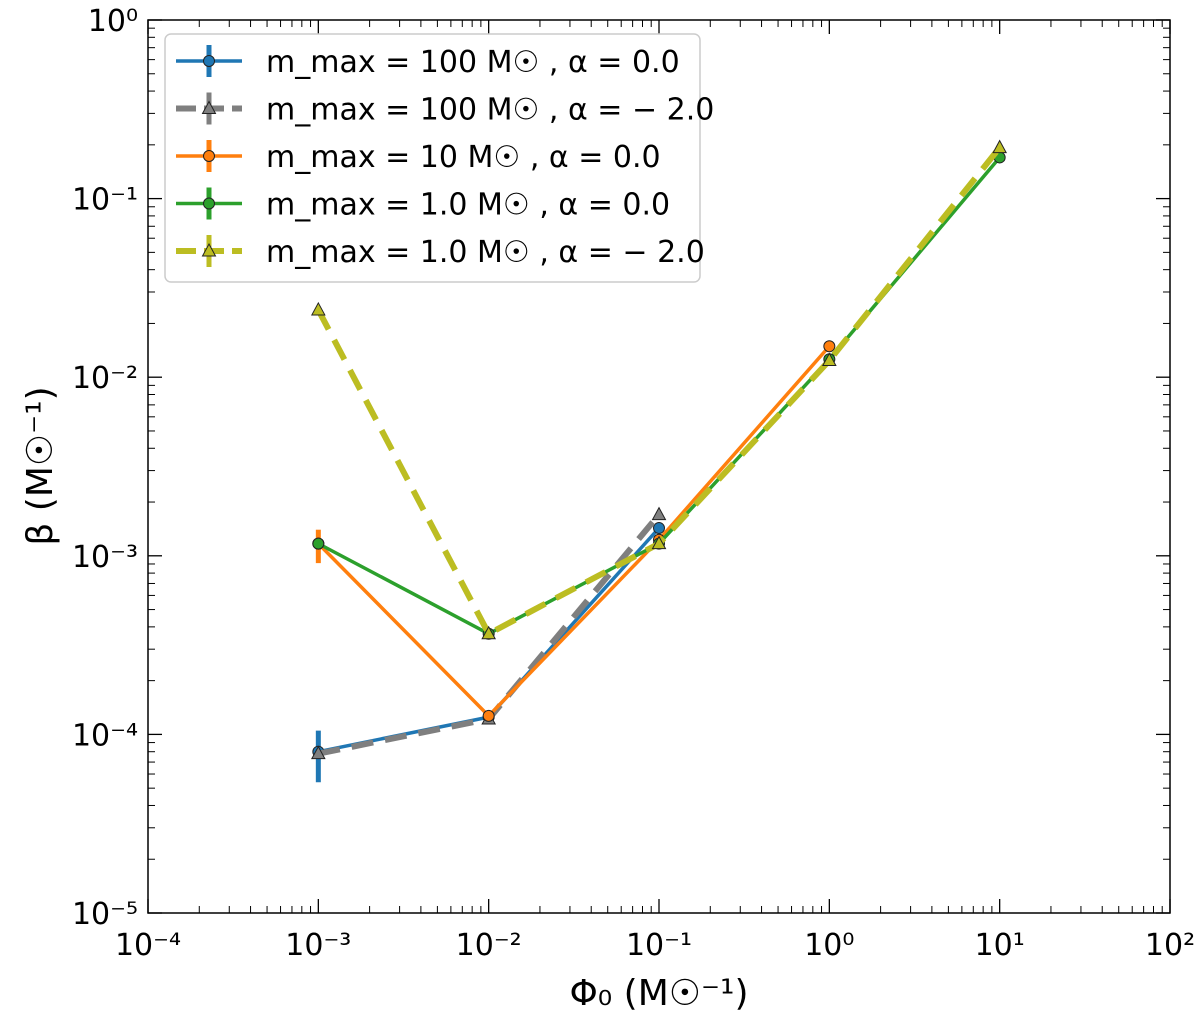 Image resolution: width=1200 pixels, height=1023 pixels. What do you see at coordinates (658, 993) in the screenshot?
I see `x-axis-label: Φ₀ (M☉⁻¹)` at bounding box center [658, 993].